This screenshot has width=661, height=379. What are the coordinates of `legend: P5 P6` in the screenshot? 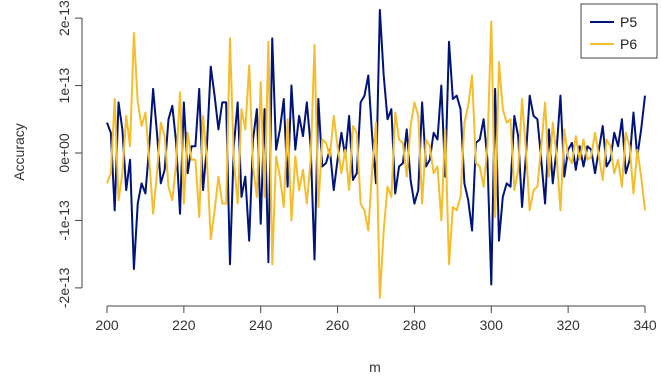 It's located at (619, 31).